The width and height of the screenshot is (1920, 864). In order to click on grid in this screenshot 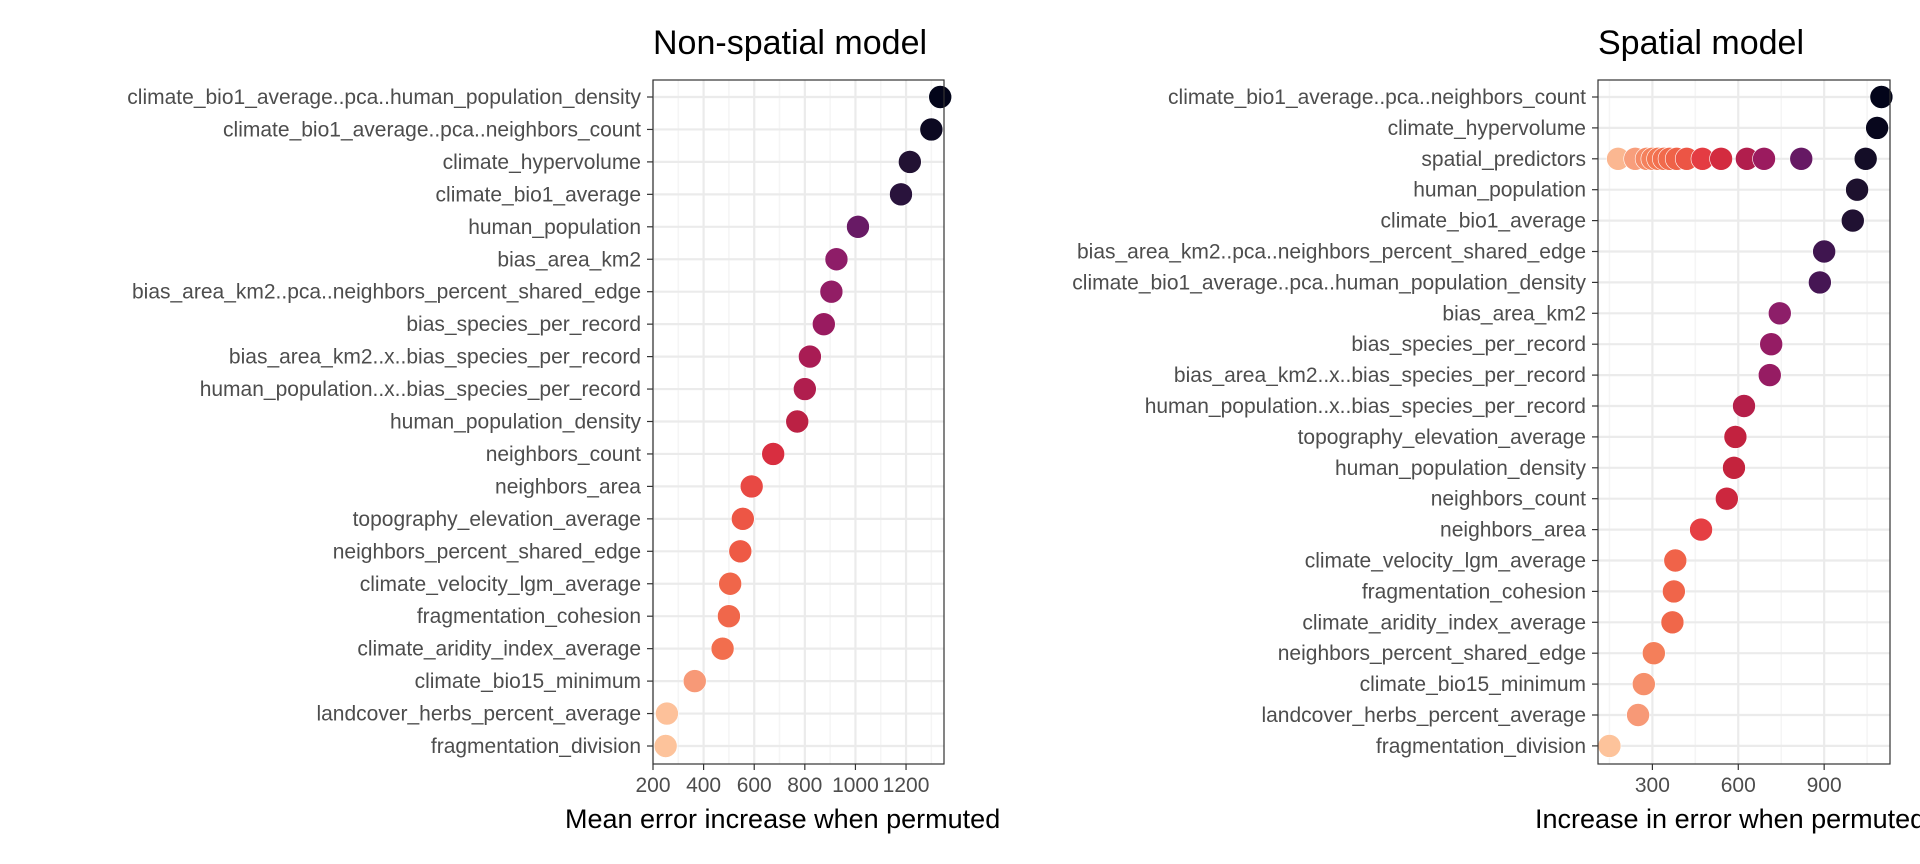, I will do `click(1744, 422)`.